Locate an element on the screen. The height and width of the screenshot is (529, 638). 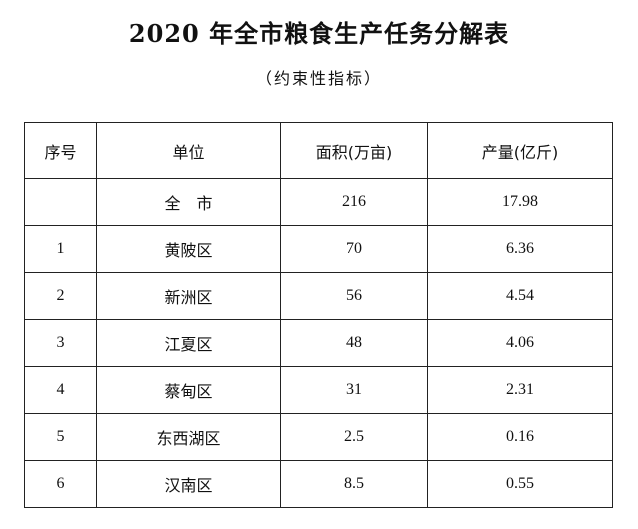
document-subtitle: （约束性指标） is located at coordinates (318, 78).